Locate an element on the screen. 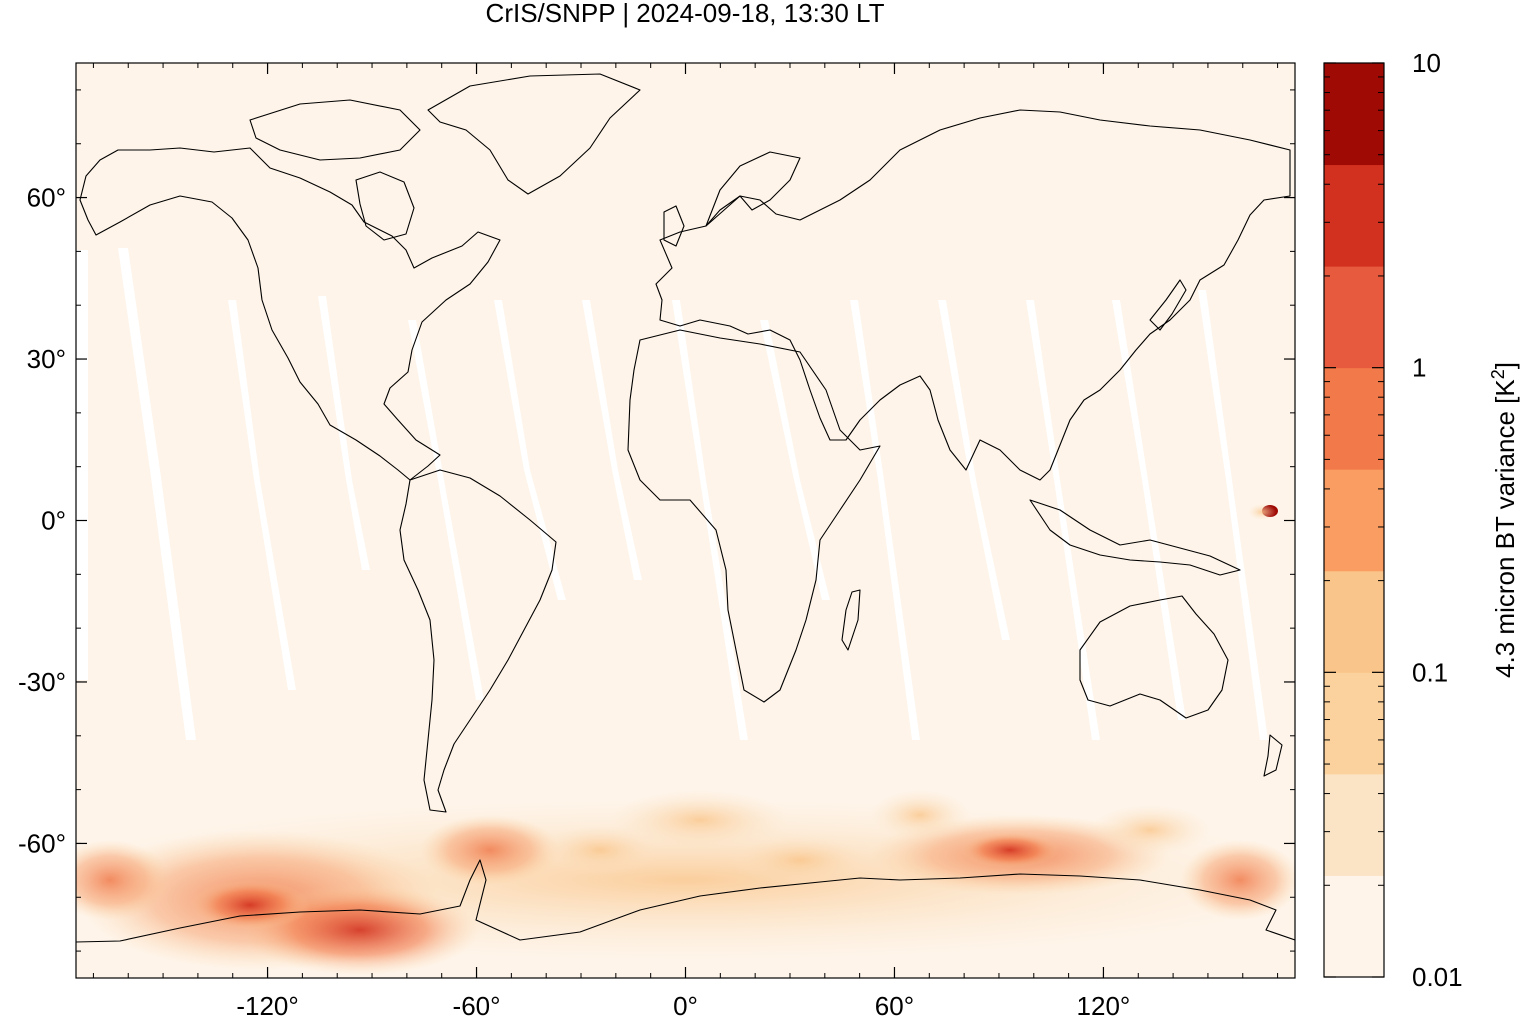  colorbar: 10 1 0.1 0.01 is located at coordinates (1393, 520).